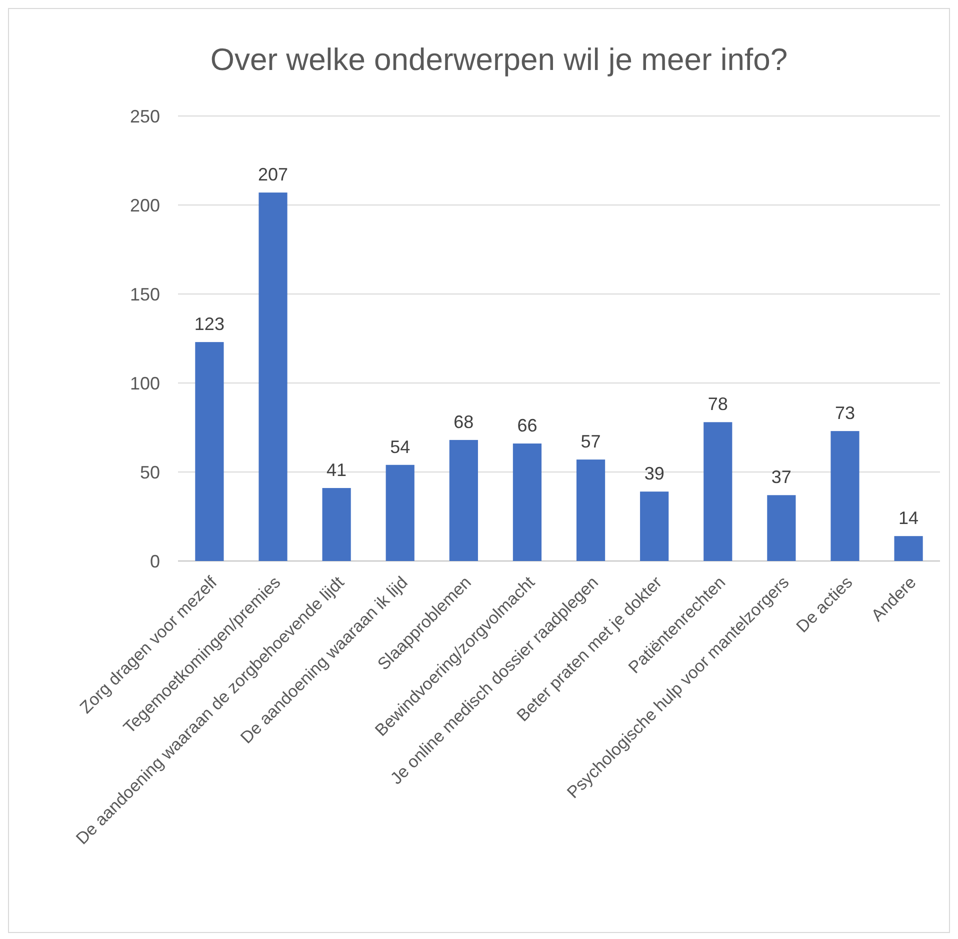 The height and width of the screenshot is (939, 958). What do you see at coordinates (145, 205) in the screenshot?
I see `y-tick-label: 200` at bounding box center [145, 205].